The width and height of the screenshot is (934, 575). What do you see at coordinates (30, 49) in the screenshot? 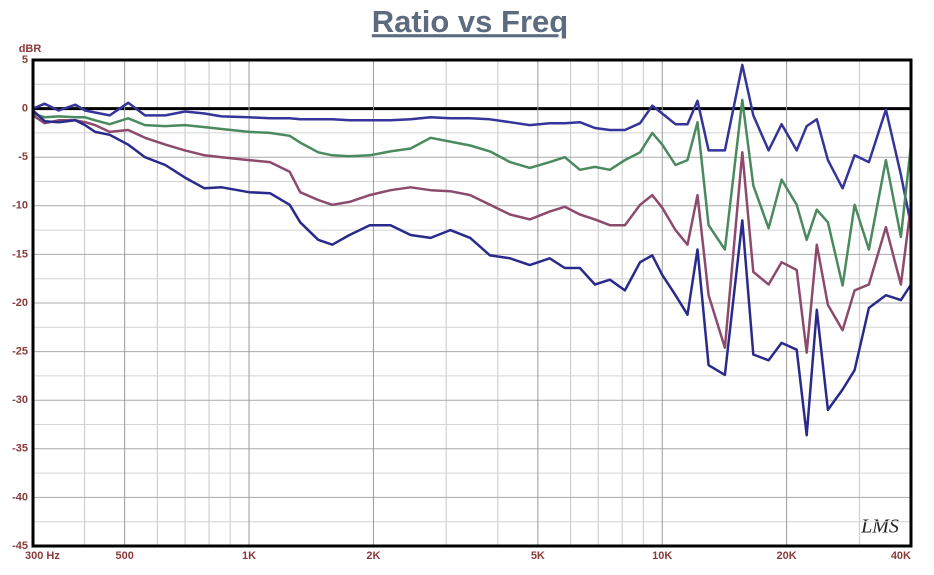
I see `y-axis-label: dBR` at bounding box center [30, 49].